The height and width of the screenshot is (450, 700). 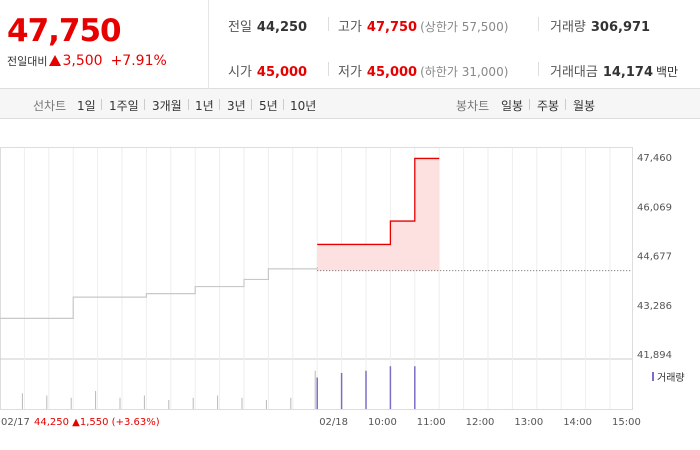 What do you see at coordinates (303, 106) in the screenshot?
I see `tab-10year: 10년` at bounding box center [303, 106].